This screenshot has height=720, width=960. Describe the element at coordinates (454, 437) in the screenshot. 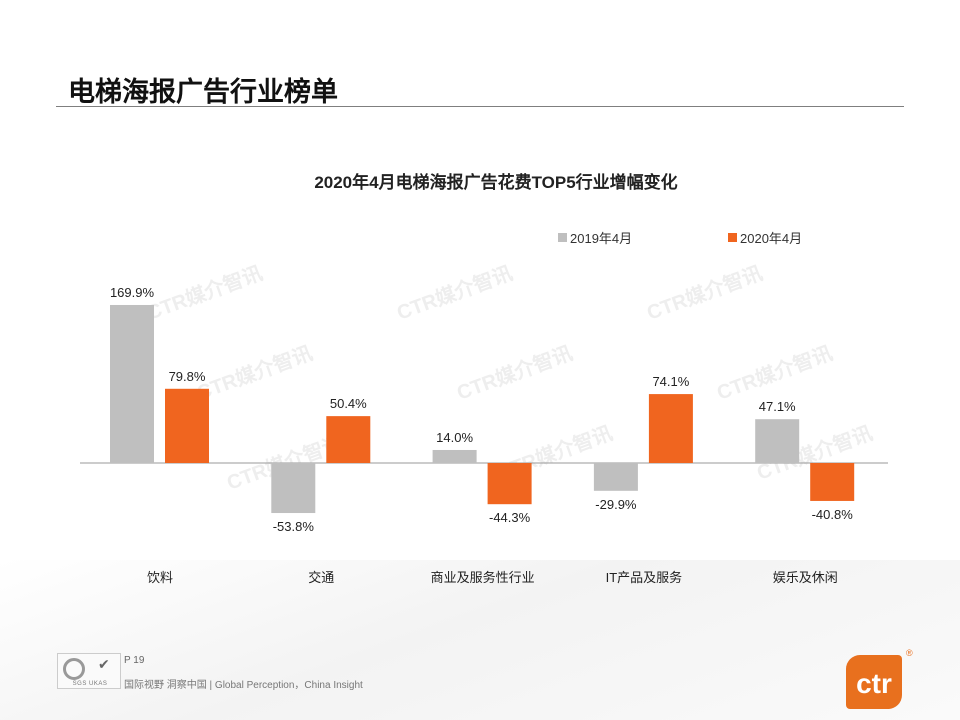

I see `data-label: 14.0%` at that location.